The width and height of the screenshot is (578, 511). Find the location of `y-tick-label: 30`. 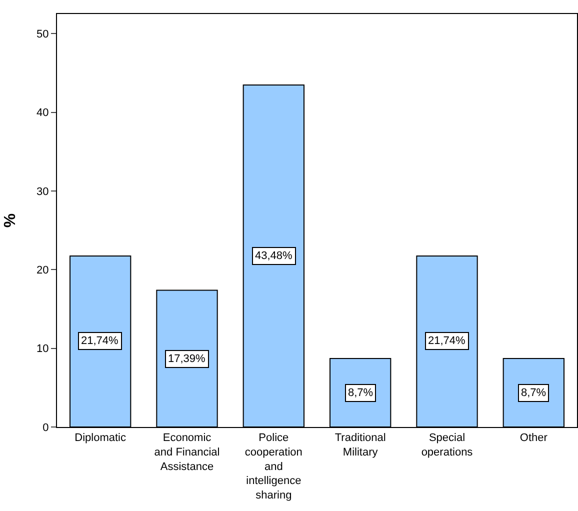

y-tick-label: 30 is located at coordinates (42, 192).